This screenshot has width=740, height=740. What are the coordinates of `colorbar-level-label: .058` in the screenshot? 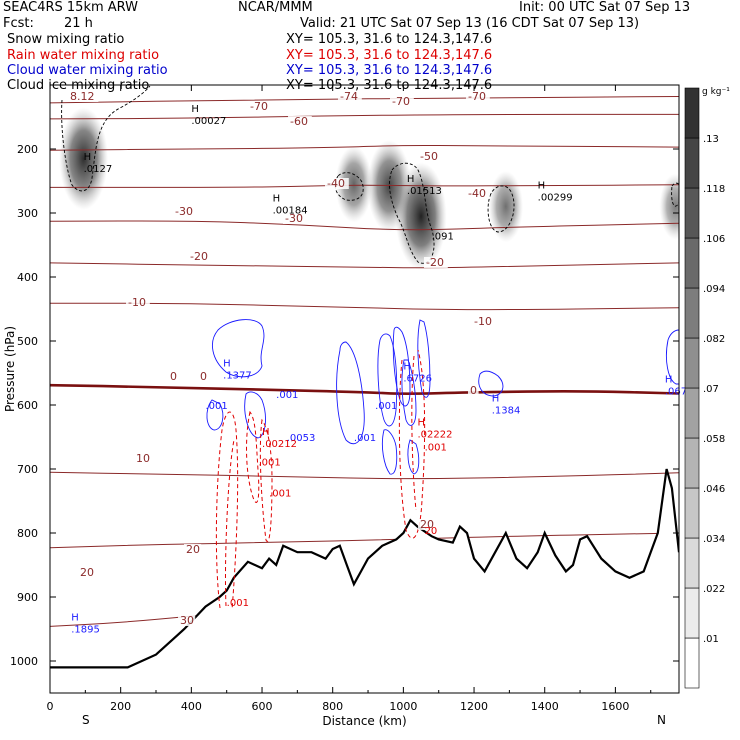 It's located at (714, 439).